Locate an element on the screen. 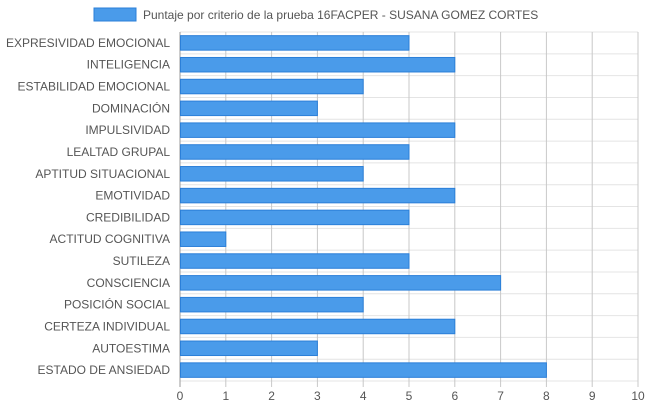 The height and width of the screenshot is (410, 648). x-tick-label: 1 is located at coordinates (225, 396).